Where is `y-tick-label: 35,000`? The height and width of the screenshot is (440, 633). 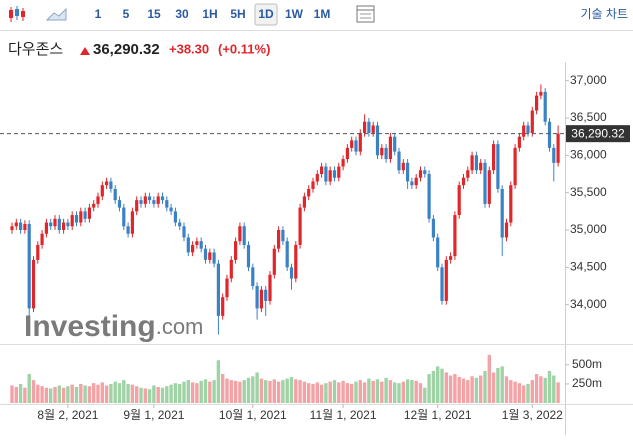 y-tick-label: 35,000 is located at coordinates (588, 229).